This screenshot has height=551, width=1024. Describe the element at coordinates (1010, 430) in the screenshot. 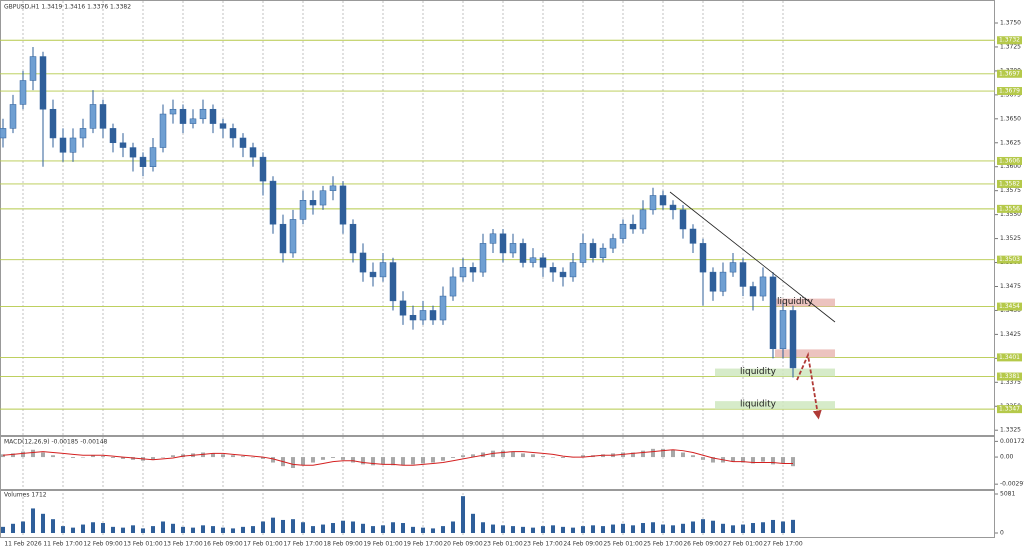

I see `y-tick-label: 1.3325` at that location.